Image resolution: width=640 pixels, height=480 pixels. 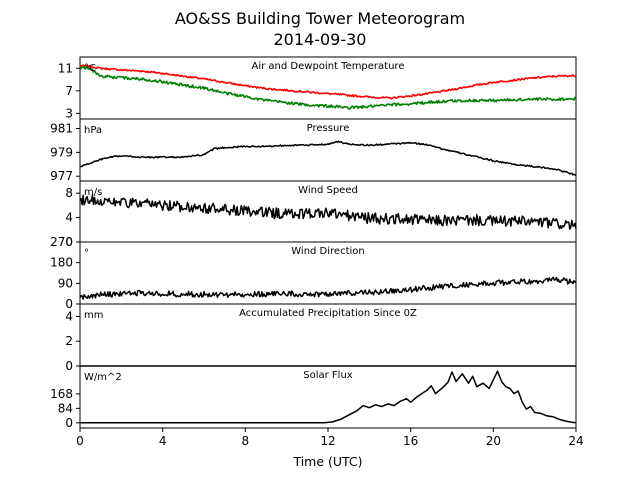 I want to click on y-tick-label: 981, so click(x=61, y=129).